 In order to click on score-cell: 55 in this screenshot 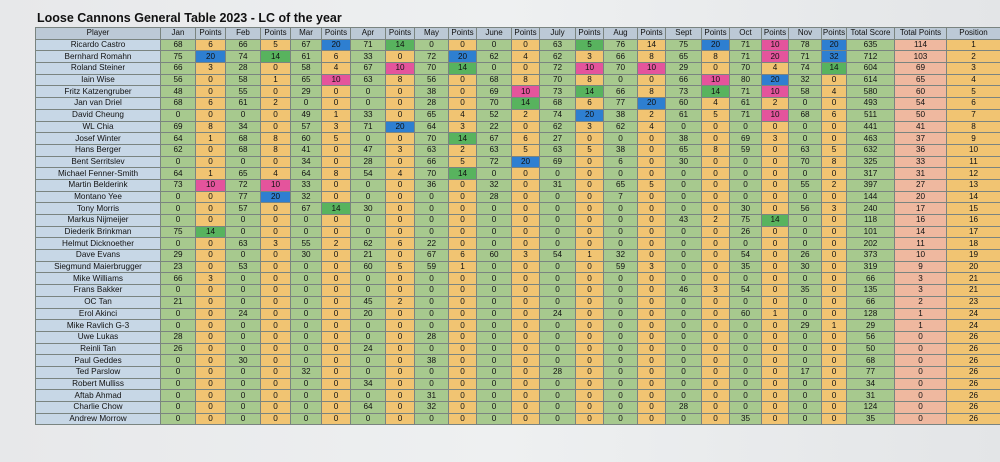, I will do `click(243, 92)`.